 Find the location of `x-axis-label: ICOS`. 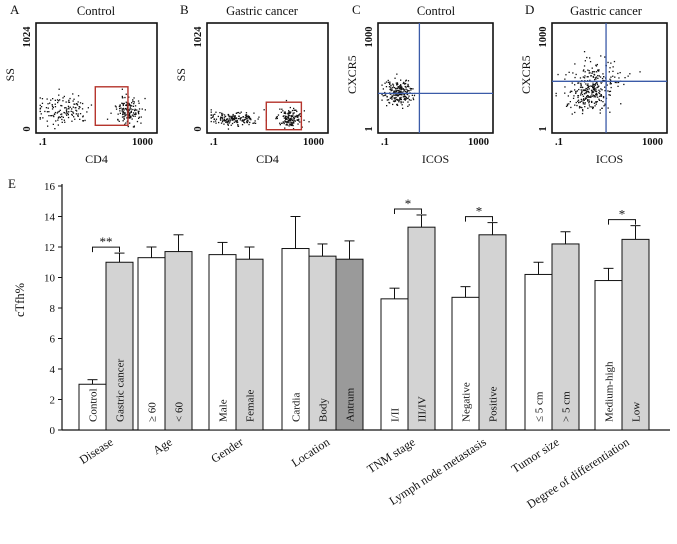

x-axis-label: ICOS is located at coordinates (609, 159).